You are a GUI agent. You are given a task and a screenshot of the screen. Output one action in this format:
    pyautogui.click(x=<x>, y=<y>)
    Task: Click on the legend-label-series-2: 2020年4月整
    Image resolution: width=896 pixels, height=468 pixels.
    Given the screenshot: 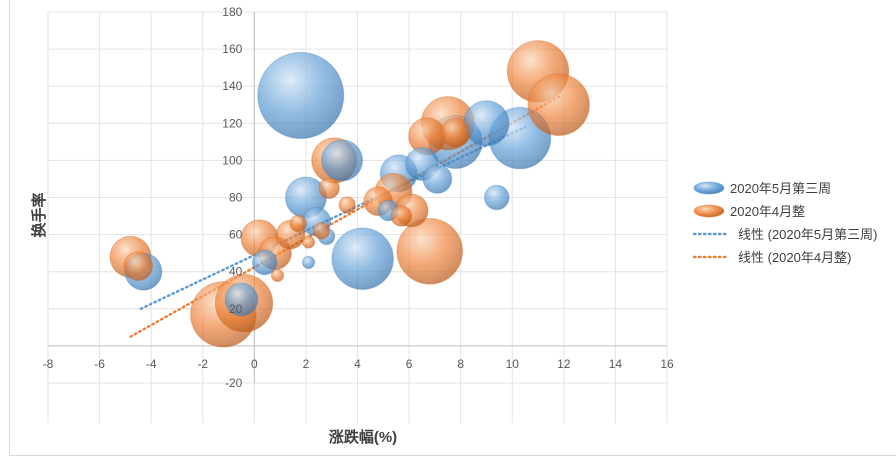 What is the action you would take?
    pyautogui.click(x=767, y=211)
    